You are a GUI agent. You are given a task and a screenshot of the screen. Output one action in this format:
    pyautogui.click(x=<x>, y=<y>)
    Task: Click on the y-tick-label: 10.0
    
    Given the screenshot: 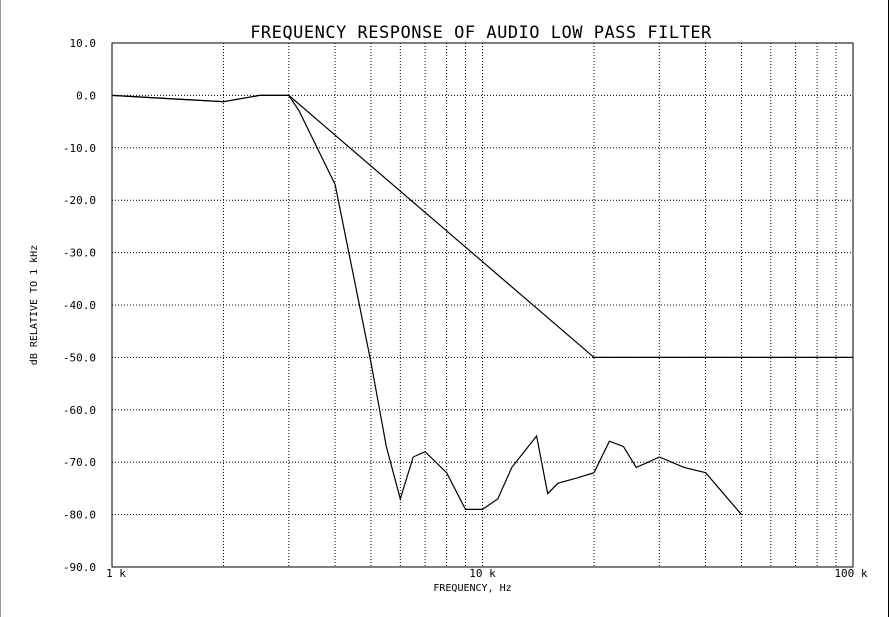 What is the action you would take?
    pyautogui.click(x=83, y=43)
    